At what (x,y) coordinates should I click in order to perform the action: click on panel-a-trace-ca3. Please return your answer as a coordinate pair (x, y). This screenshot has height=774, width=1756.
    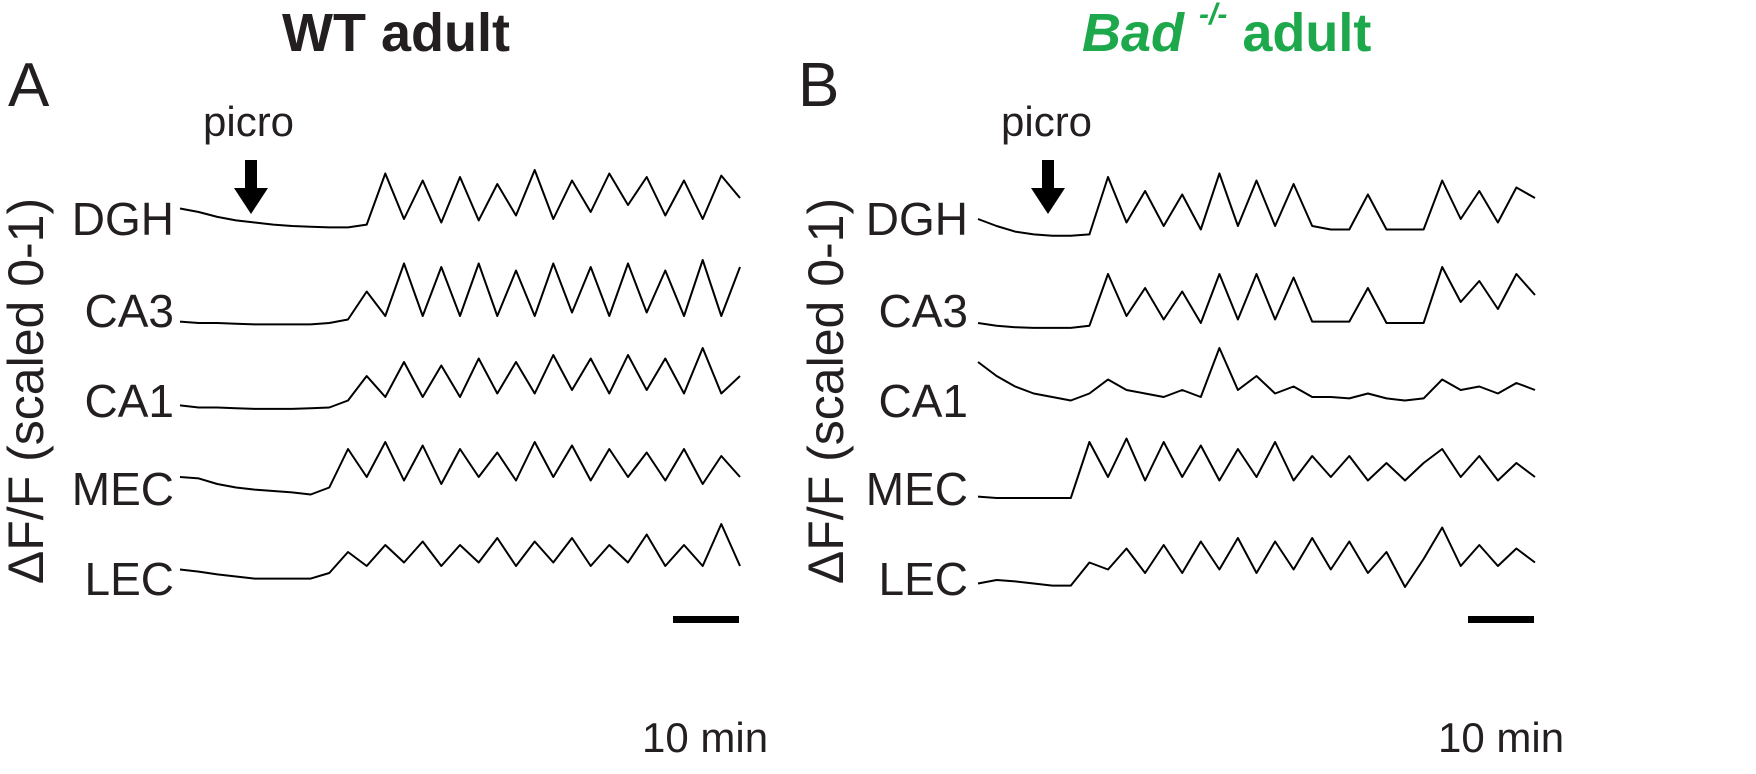
    Looking at the image, I should click on (460, 292).